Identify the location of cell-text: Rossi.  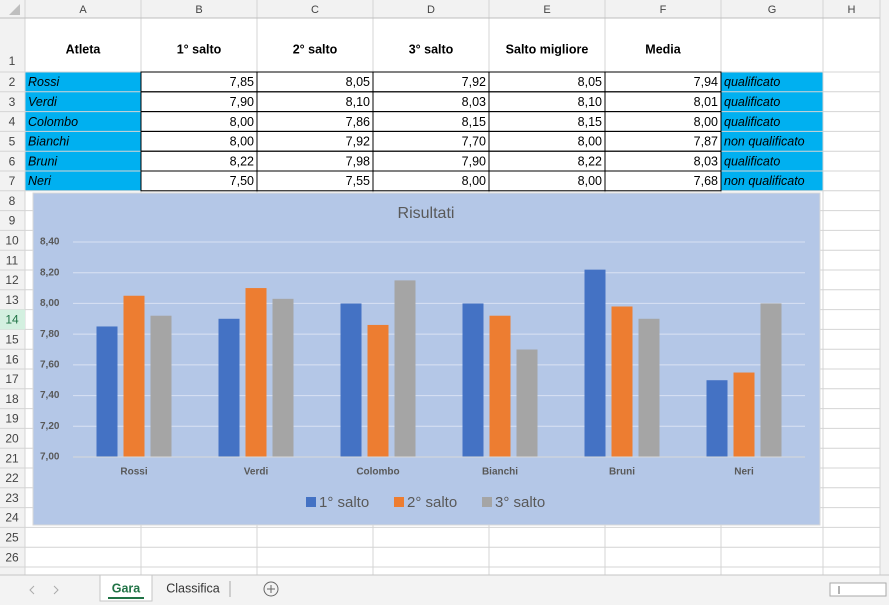
(44, 82).